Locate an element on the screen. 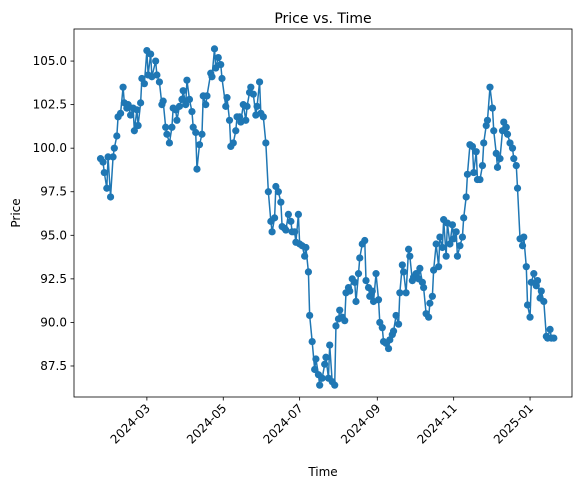 Image resolution: width=584 pixels, height=491 pixels. x-tick-label: 2024-05 is located at coordinates (206, 423).